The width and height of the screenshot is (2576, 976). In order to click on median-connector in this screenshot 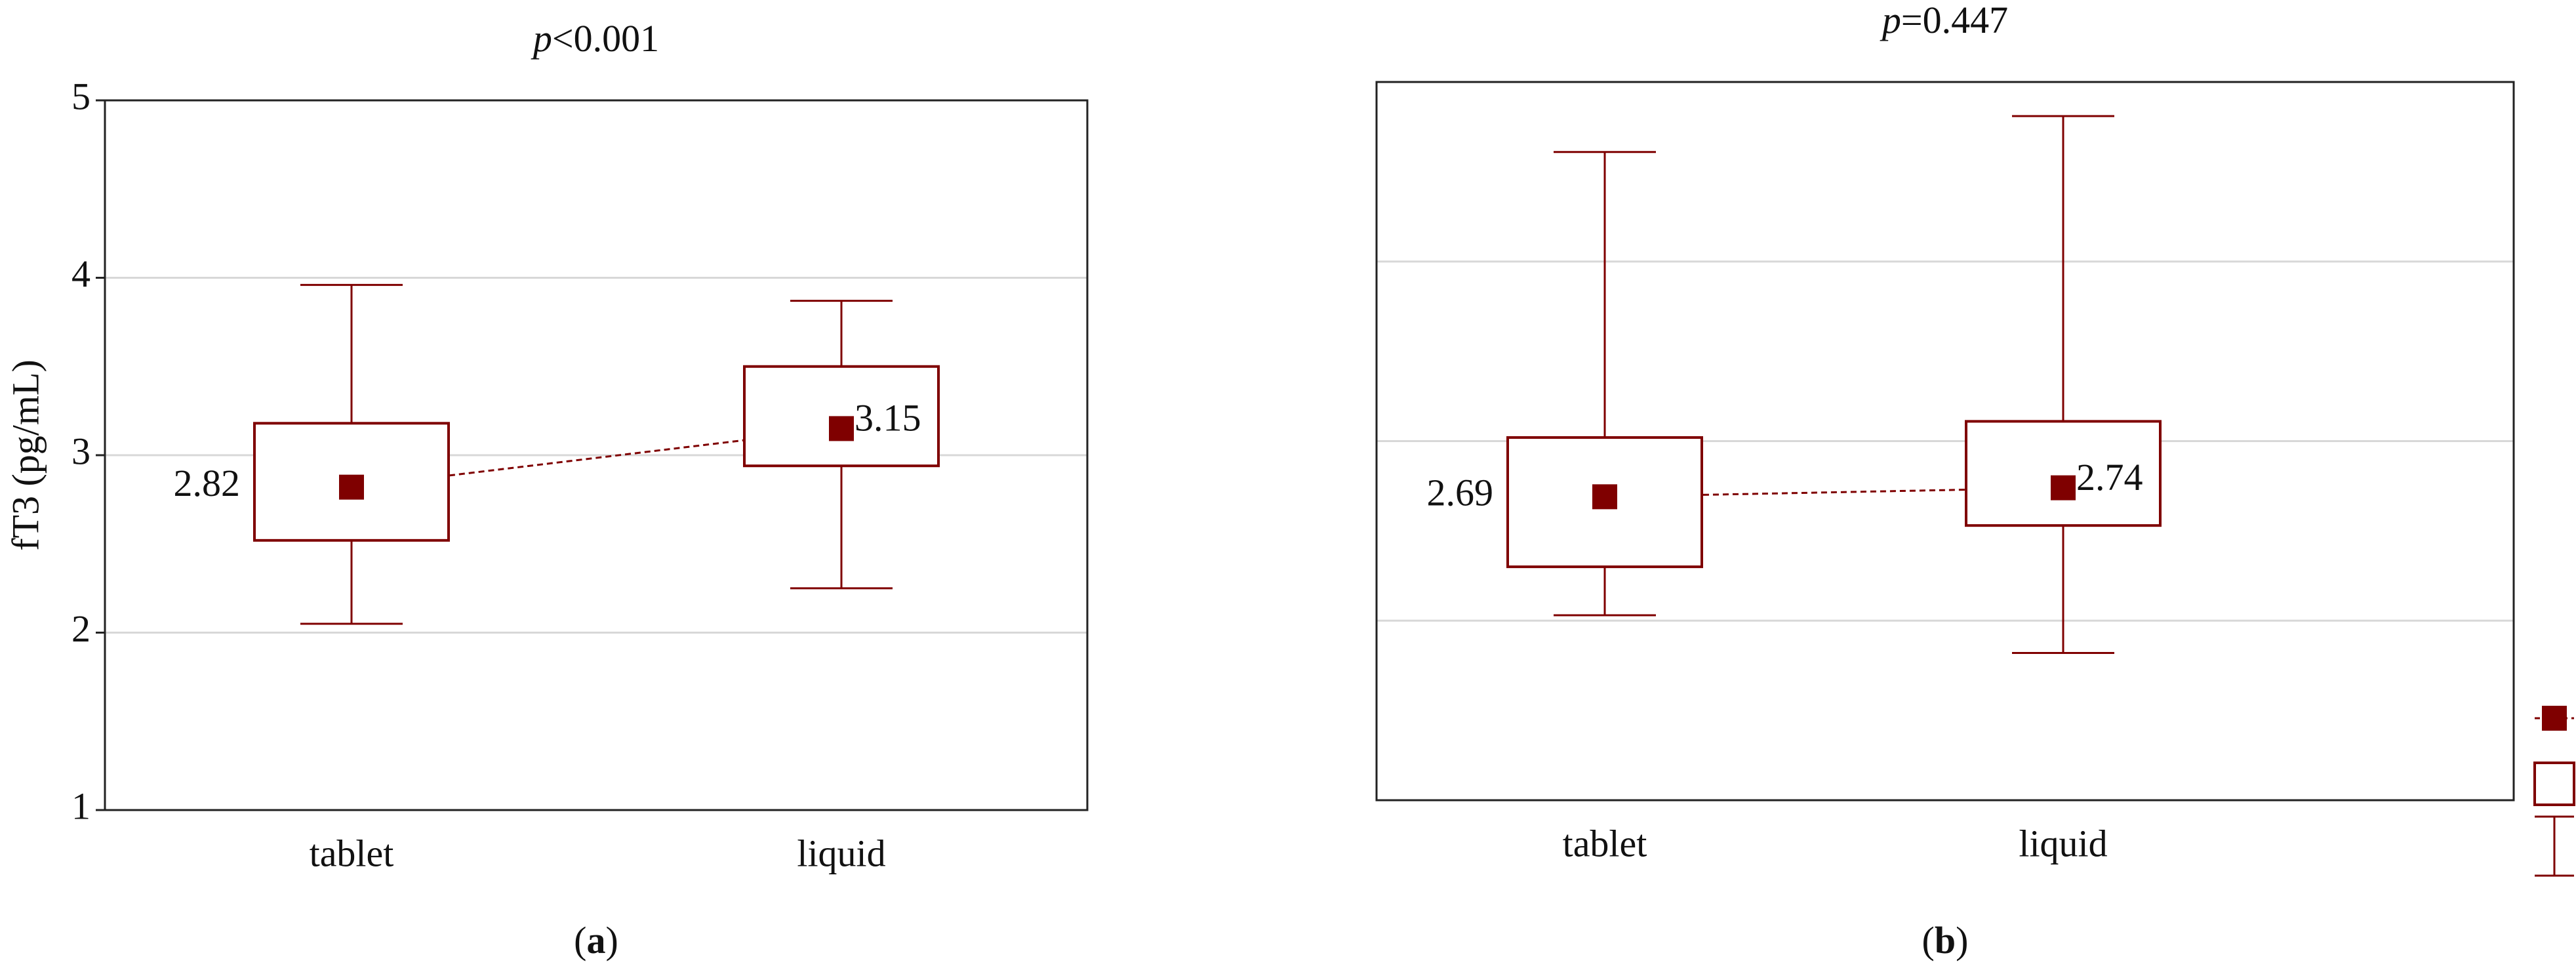, I will do `click(1834, 492)`.